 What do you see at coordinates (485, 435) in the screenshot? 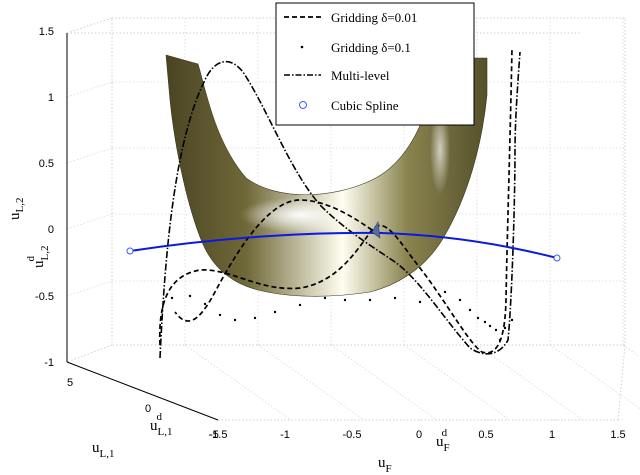
I see `x-tick-label: 0.5` at bounding box center [485, 435].